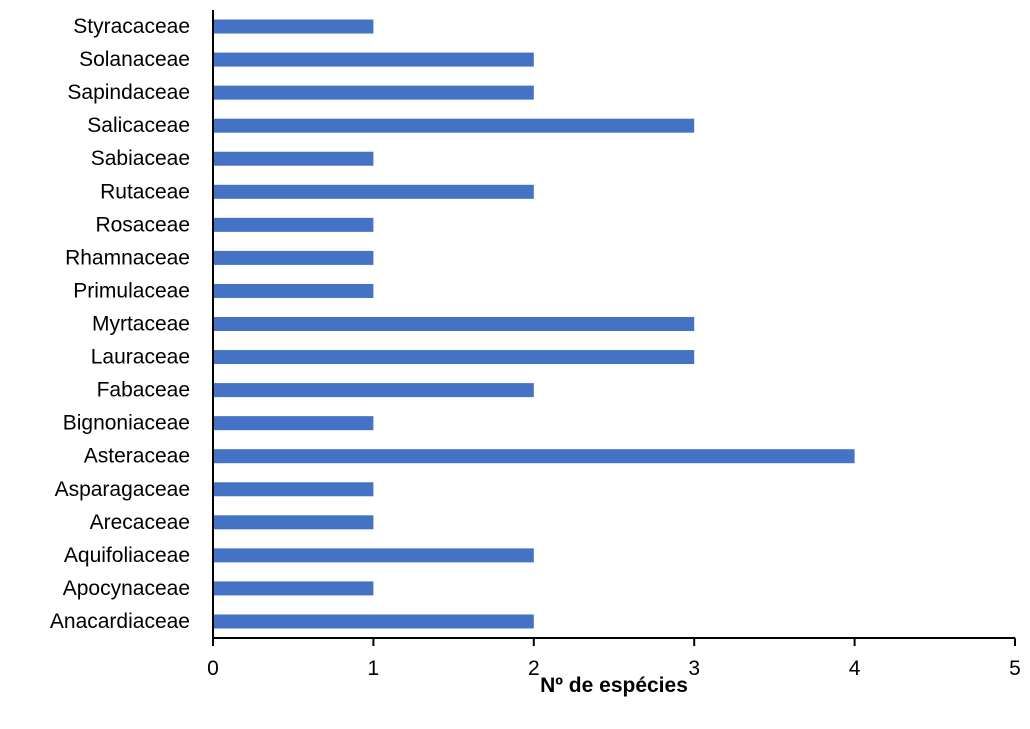 The height and width of the screenshot is (729, 1030). Describe the element at coordinates (293, 489) in the screenshot. I see `bar-asparagaceae` at that location.